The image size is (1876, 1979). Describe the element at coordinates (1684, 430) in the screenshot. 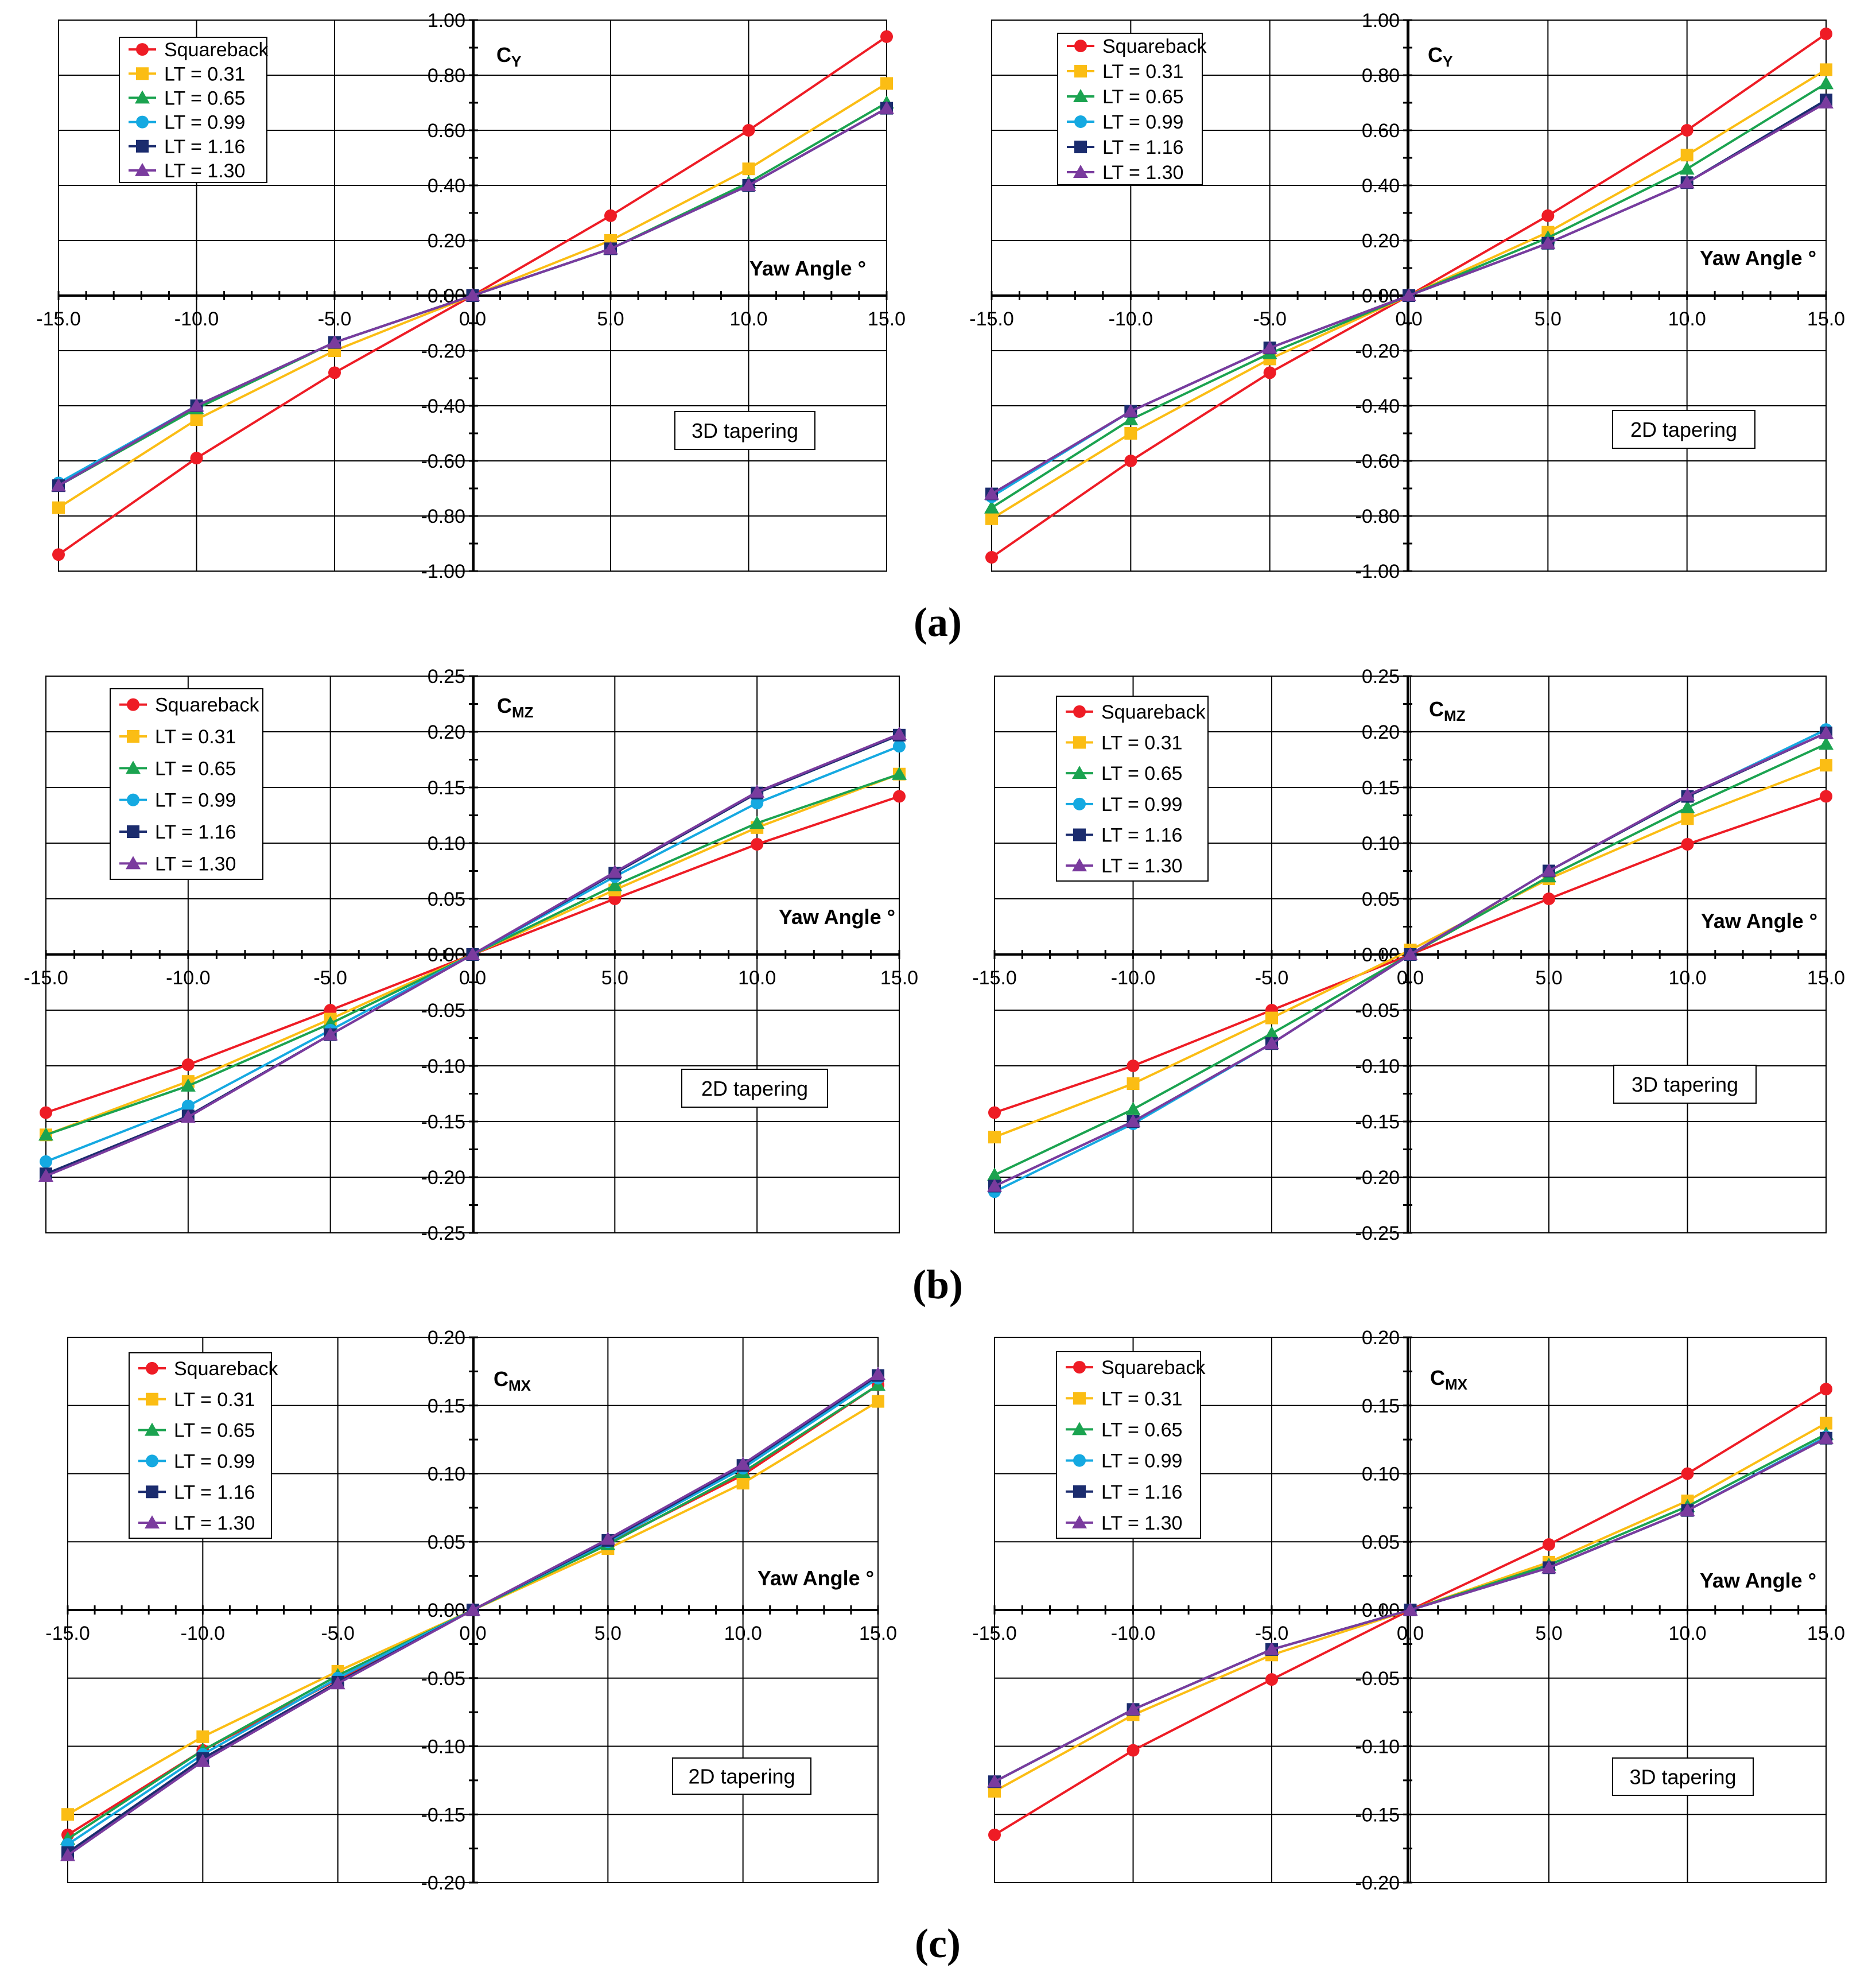

I see `note-text: 2D tapering` at that location.